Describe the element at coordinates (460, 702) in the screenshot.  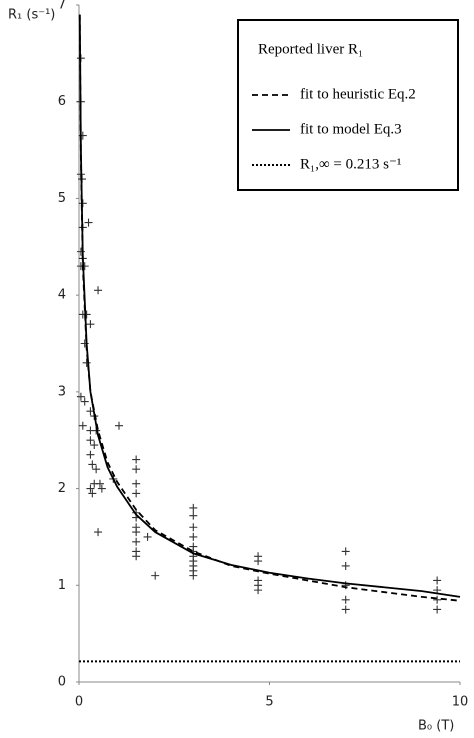
I see `x-tick-label: 10` at that location.